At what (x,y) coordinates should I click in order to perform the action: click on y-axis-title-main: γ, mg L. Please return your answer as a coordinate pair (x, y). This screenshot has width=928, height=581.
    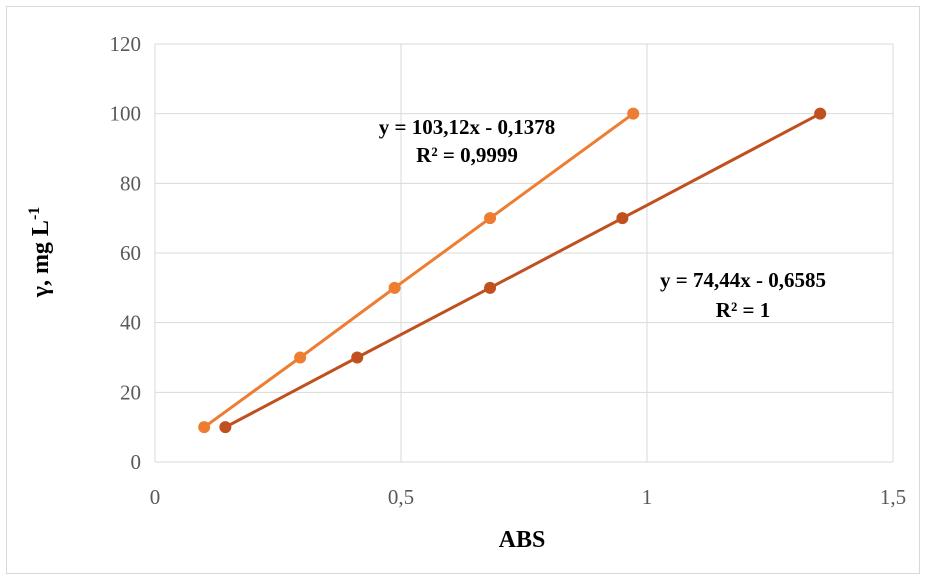
    Looking at the image, I should click on (41, 259).